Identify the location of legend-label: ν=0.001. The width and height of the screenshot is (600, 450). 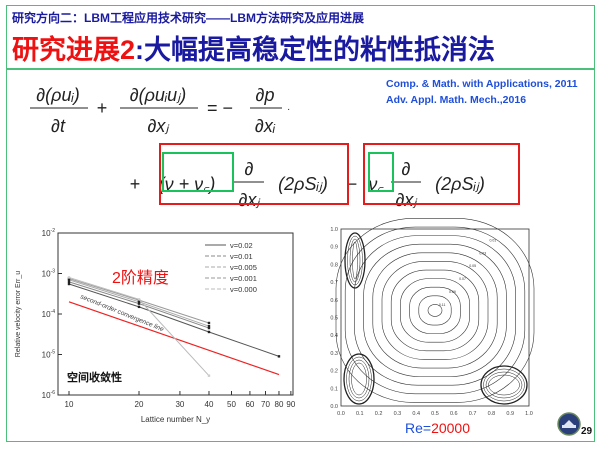
(243, 278).